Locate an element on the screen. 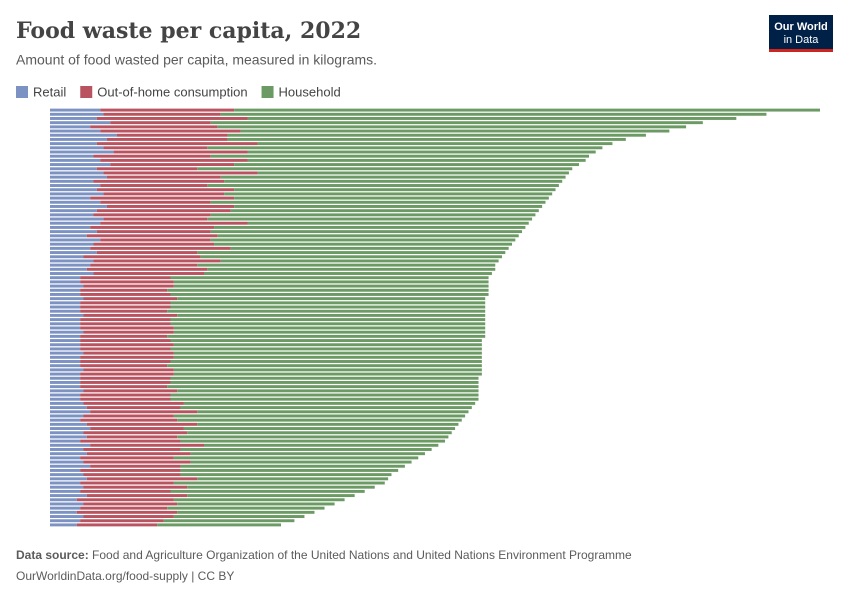 The width and height of the screenshot is (850, 600). legend-label: Retail is located at coordinates (49, 91).